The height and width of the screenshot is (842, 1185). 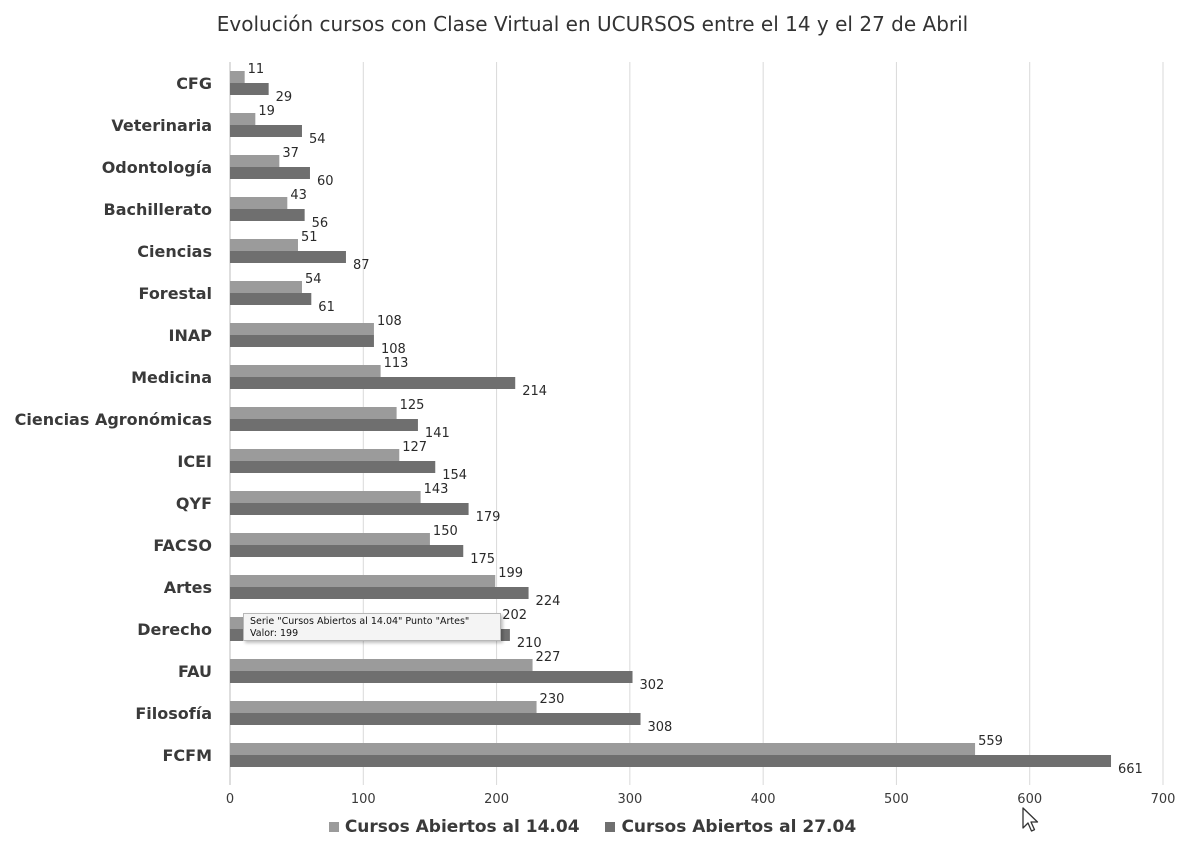 What do you see at coordinates (326, 307) in the screenshot?
I see `data-label: 61` at bounding box center [326, 307].